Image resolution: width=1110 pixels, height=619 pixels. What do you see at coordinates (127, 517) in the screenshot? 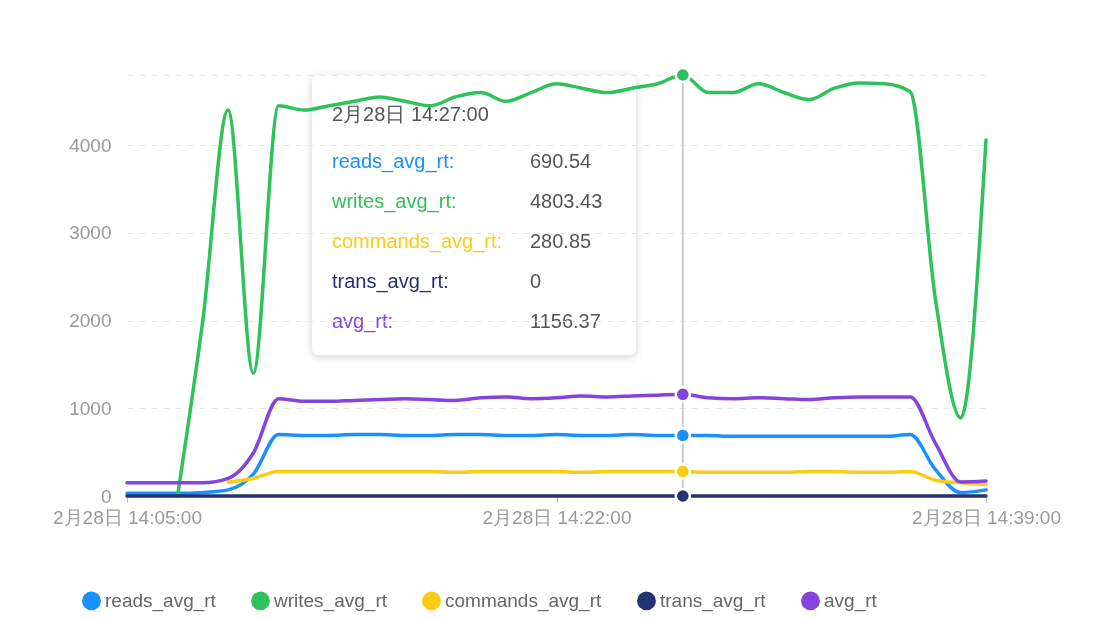
I see `x-tick-label: 2月28日 14:05:00` at bounding box center [127, 517].